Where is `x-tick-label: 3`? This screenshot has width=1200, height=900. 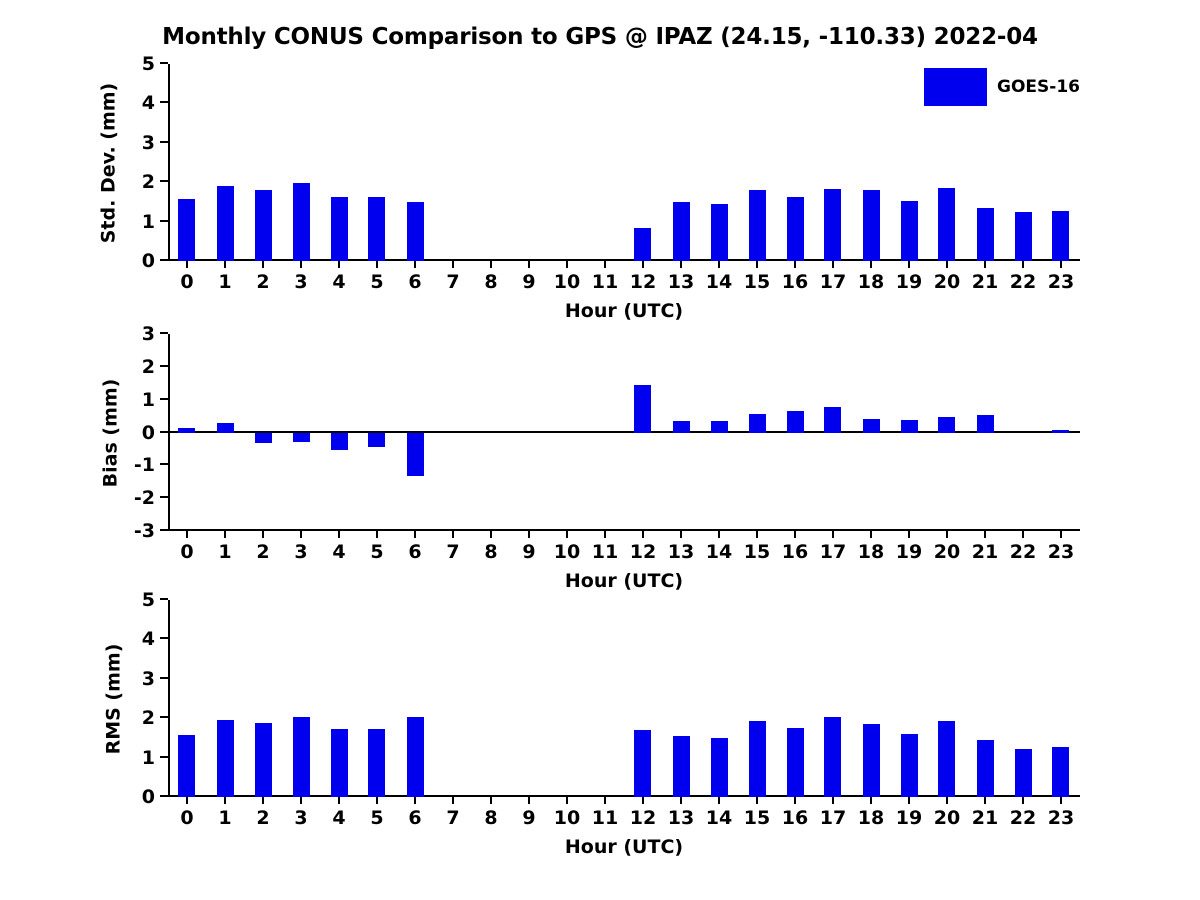
x-tick-label: 3 is located at coordinates (301, 282).